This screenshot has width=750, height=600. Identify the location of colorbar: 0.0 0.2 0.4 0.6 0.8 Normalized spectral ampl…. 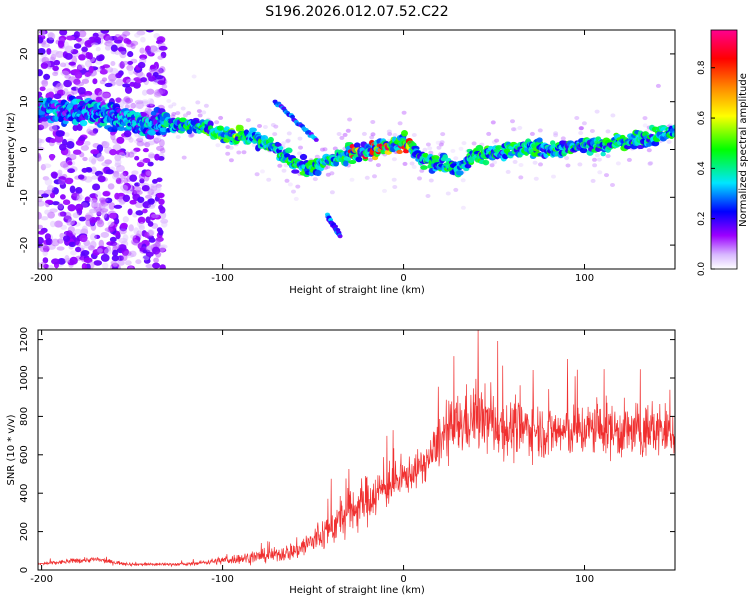
(723, 152).